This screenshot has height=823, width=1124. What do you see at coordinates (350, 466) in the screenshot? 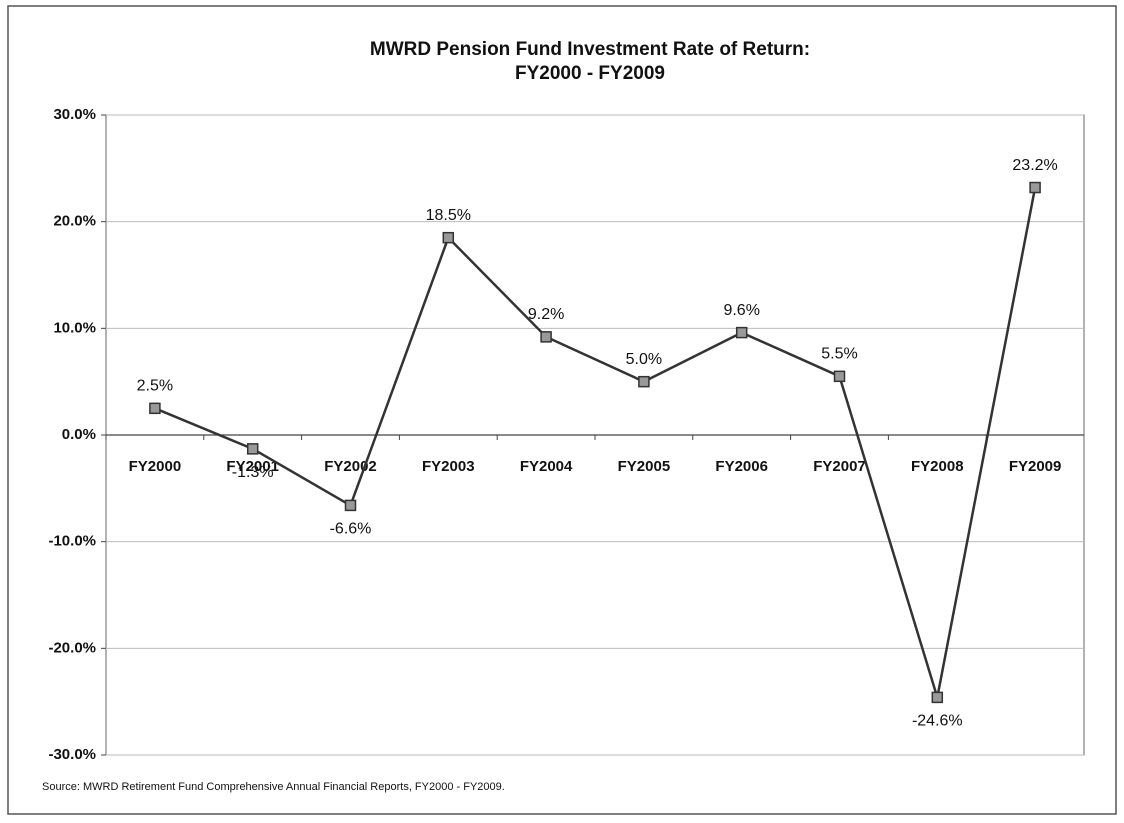
I see `x-tick-label: FY2002` at bounding box center [350, 466].